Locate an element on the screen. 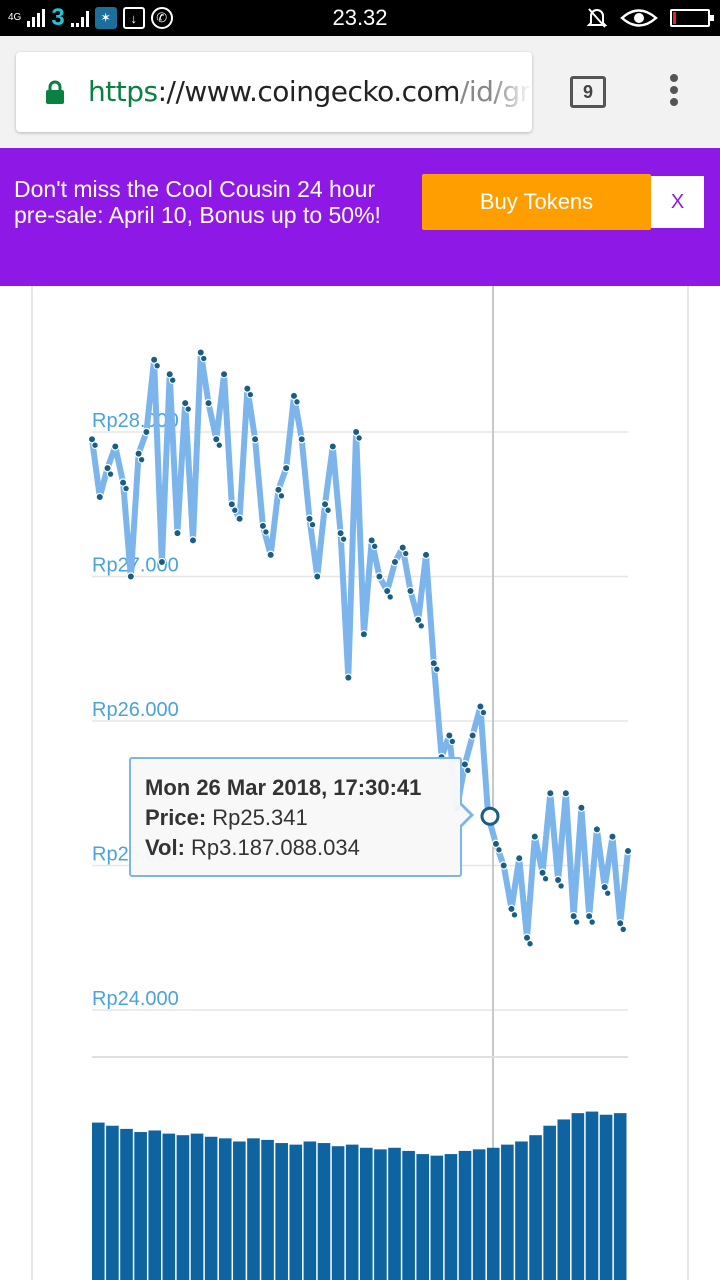 This screenshot has width=720, height=1280. tooltip-vol-row: Vol: Rp3.187.088.034 is located at coordinates (302, 848).